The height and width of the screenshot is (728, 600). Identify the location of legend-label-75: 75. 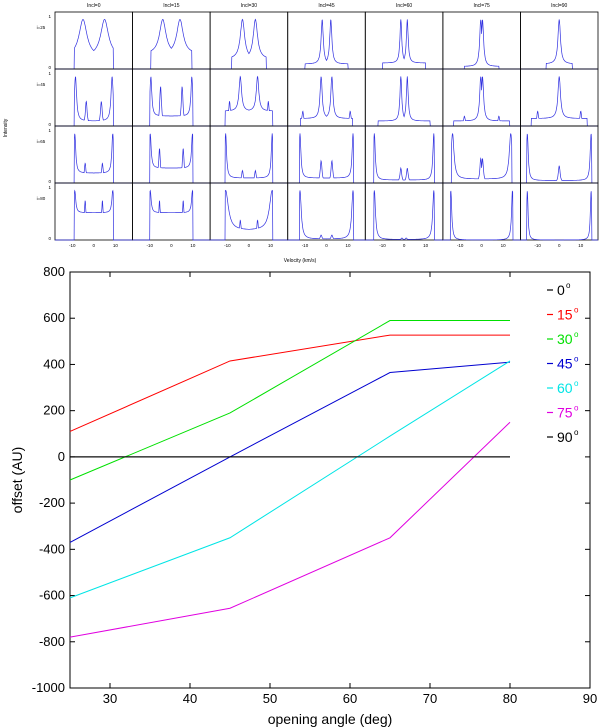
(565, 413).